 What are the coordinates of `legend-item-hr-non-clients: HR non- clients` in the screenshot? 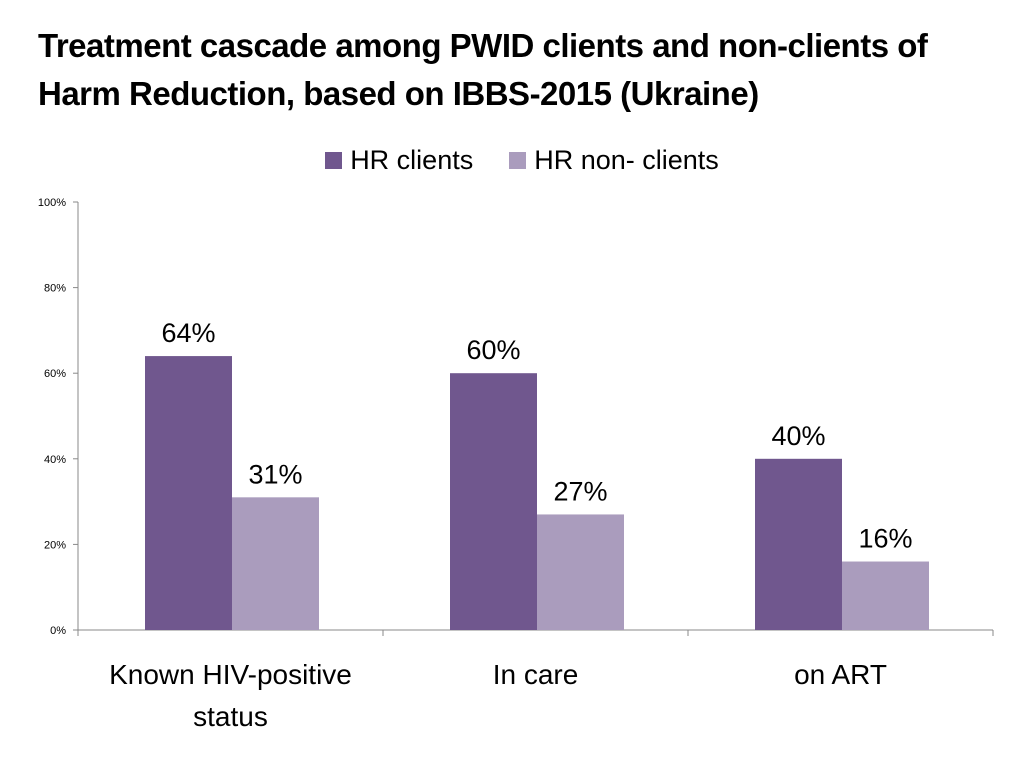 It's located at (614, 160).